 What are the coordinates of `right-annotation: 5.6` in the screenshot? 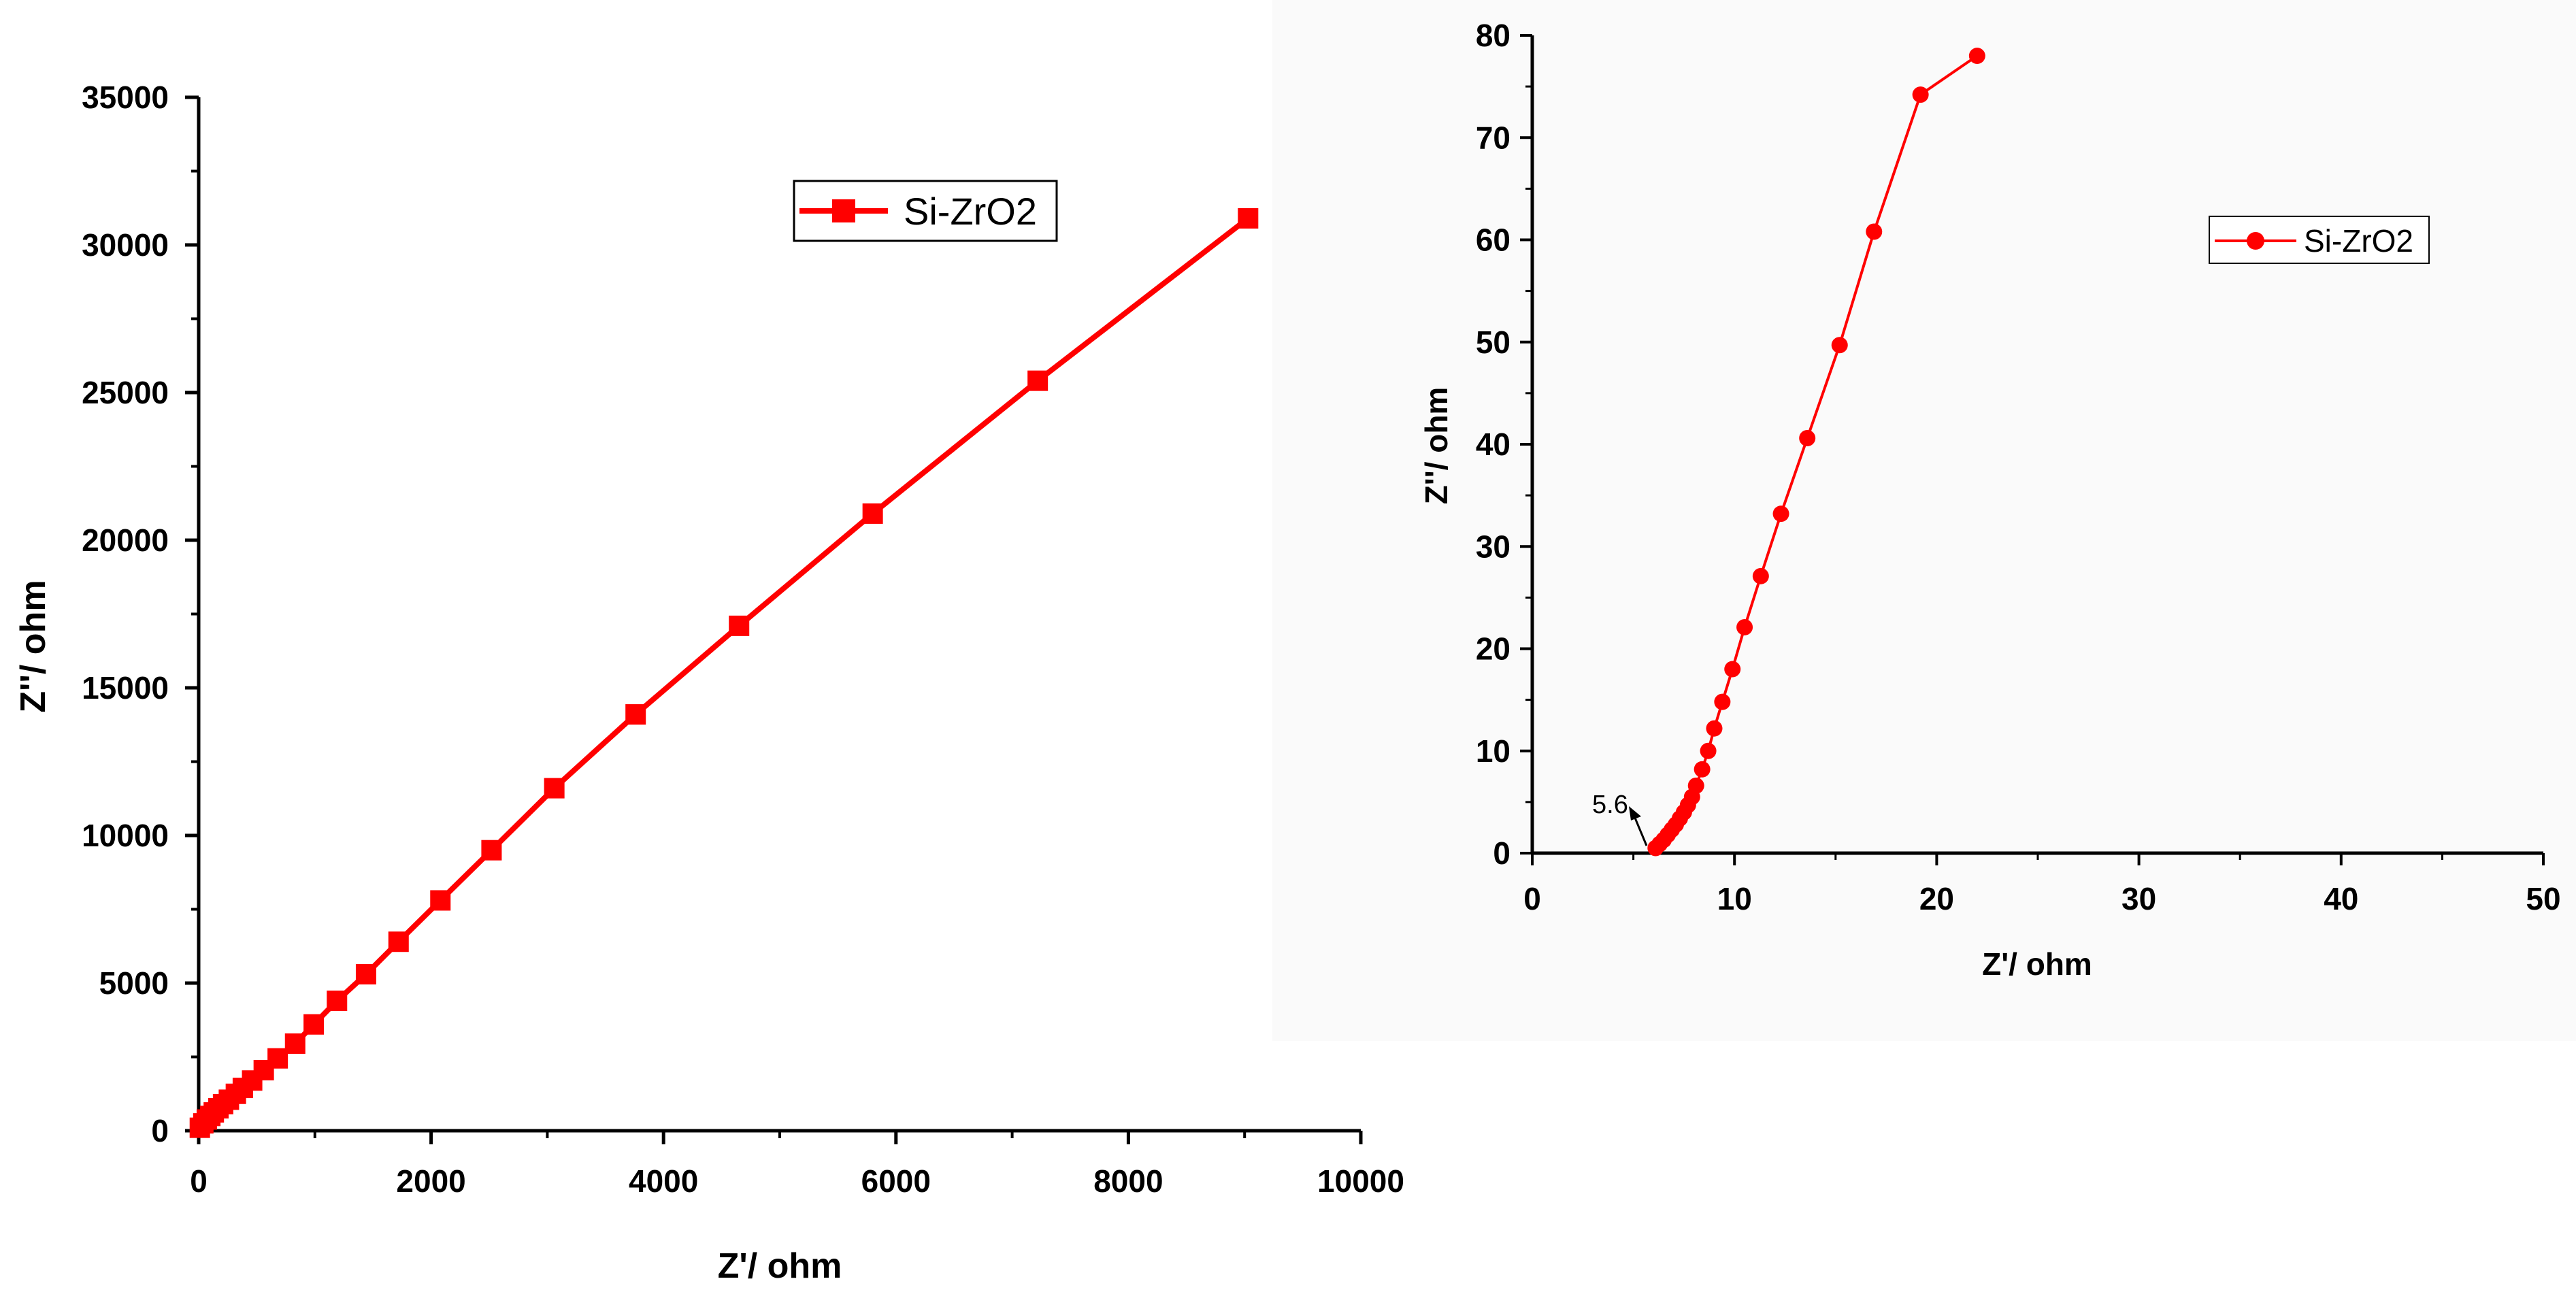 It's located at (1620, 819).